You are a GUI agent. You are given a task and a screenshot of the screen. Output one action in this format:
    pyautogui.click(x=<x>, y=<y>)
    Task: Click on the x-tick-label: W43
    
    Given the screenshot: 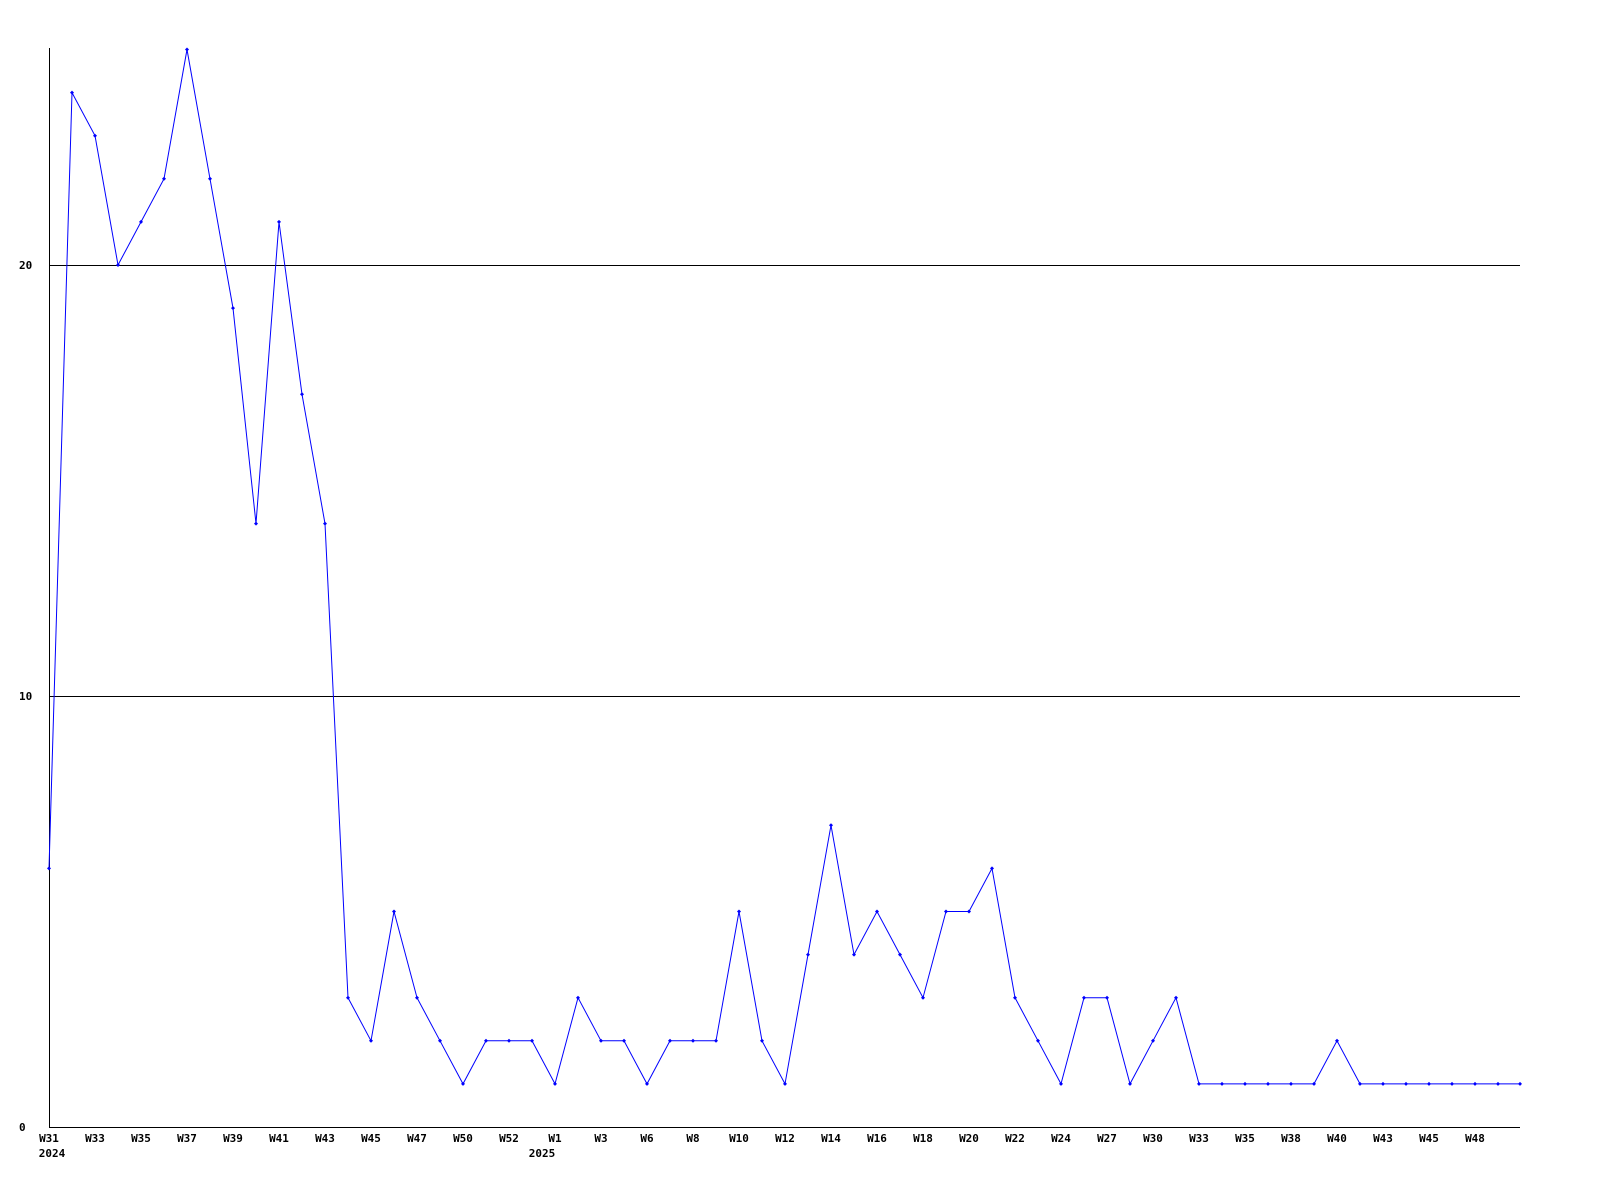 What is the action you would take?
    pyautogui.click(x=325, y=1138)
    